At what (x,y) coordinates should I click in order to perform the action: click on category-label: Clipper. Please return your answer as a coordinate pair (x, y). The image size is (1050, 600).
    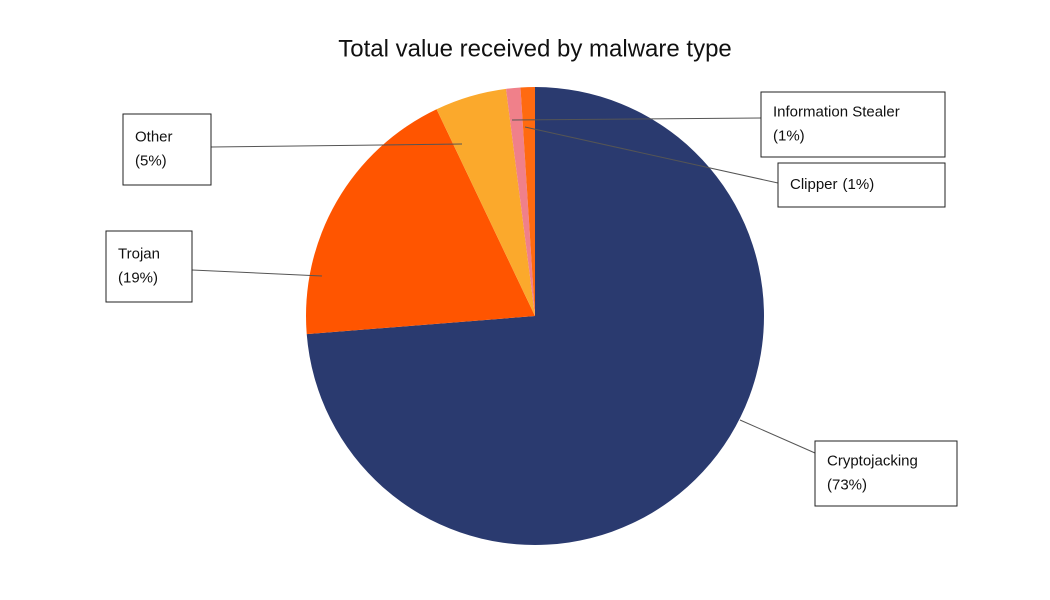
    Looking at the image, I should click on (814, 184).